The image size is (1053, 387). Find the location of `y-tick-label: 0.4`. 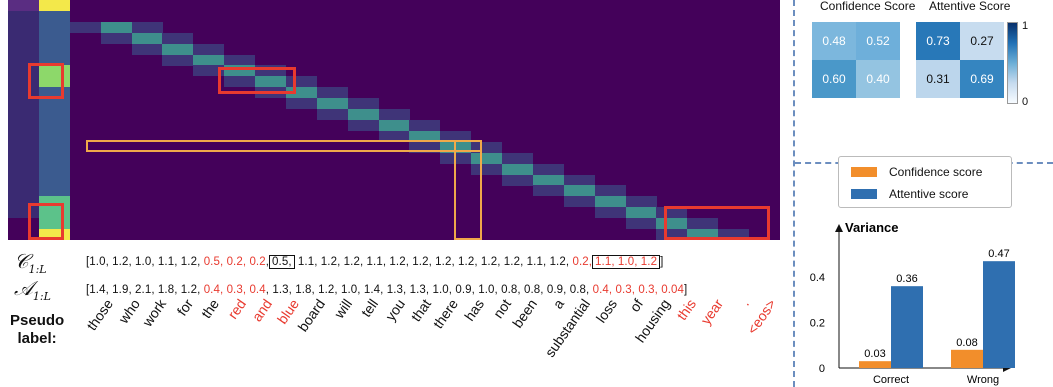

y-tick-label: 0.4 is located at coordinates (817, 278).